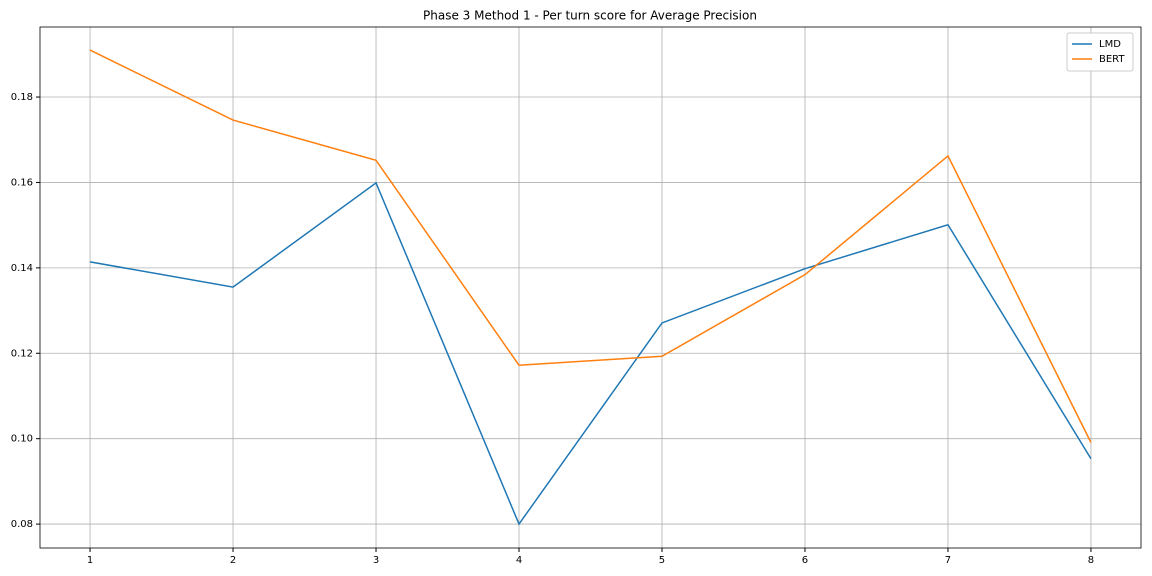 The width and height of the screenshot is (1152, 576). Describe the element at coordinates (22, 524) in the screenshot. I see `y-tick-label: 0.08` at that location.